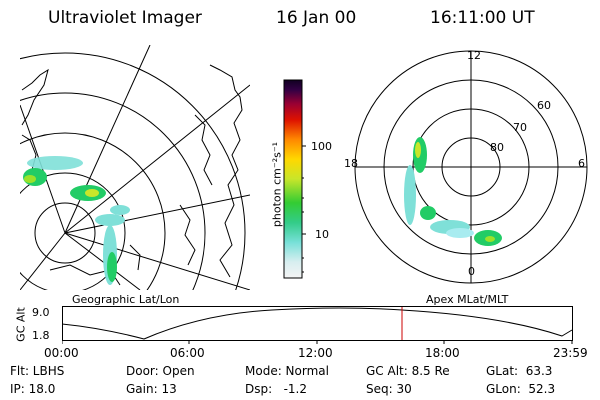 This screenshot has height=400, width=600. Describe the element at coordinates (408, 371) in the screenshot. I see `gc-alt-status: GC Alt: 8.5 Re` at that location.